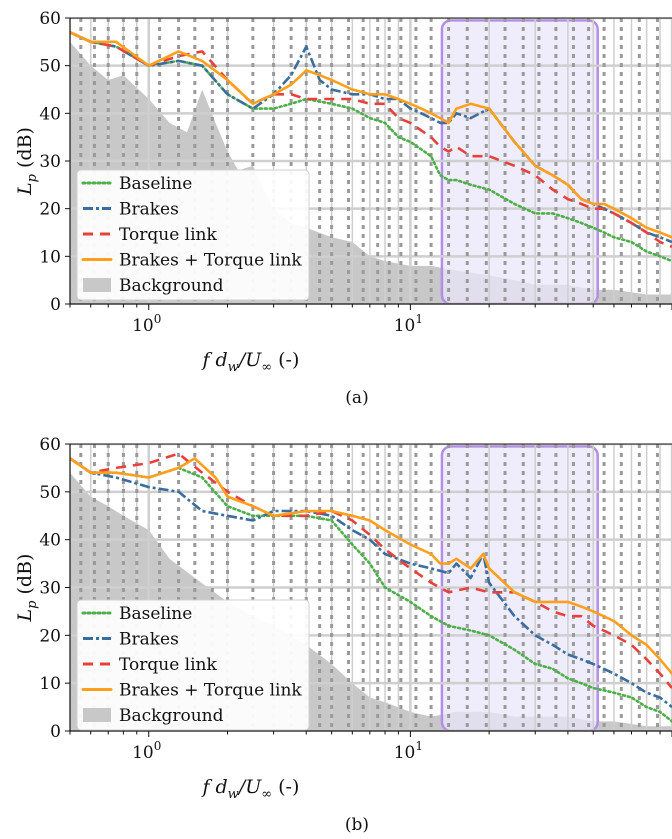  I want to click on caption-b: (b), so click(357, 825).